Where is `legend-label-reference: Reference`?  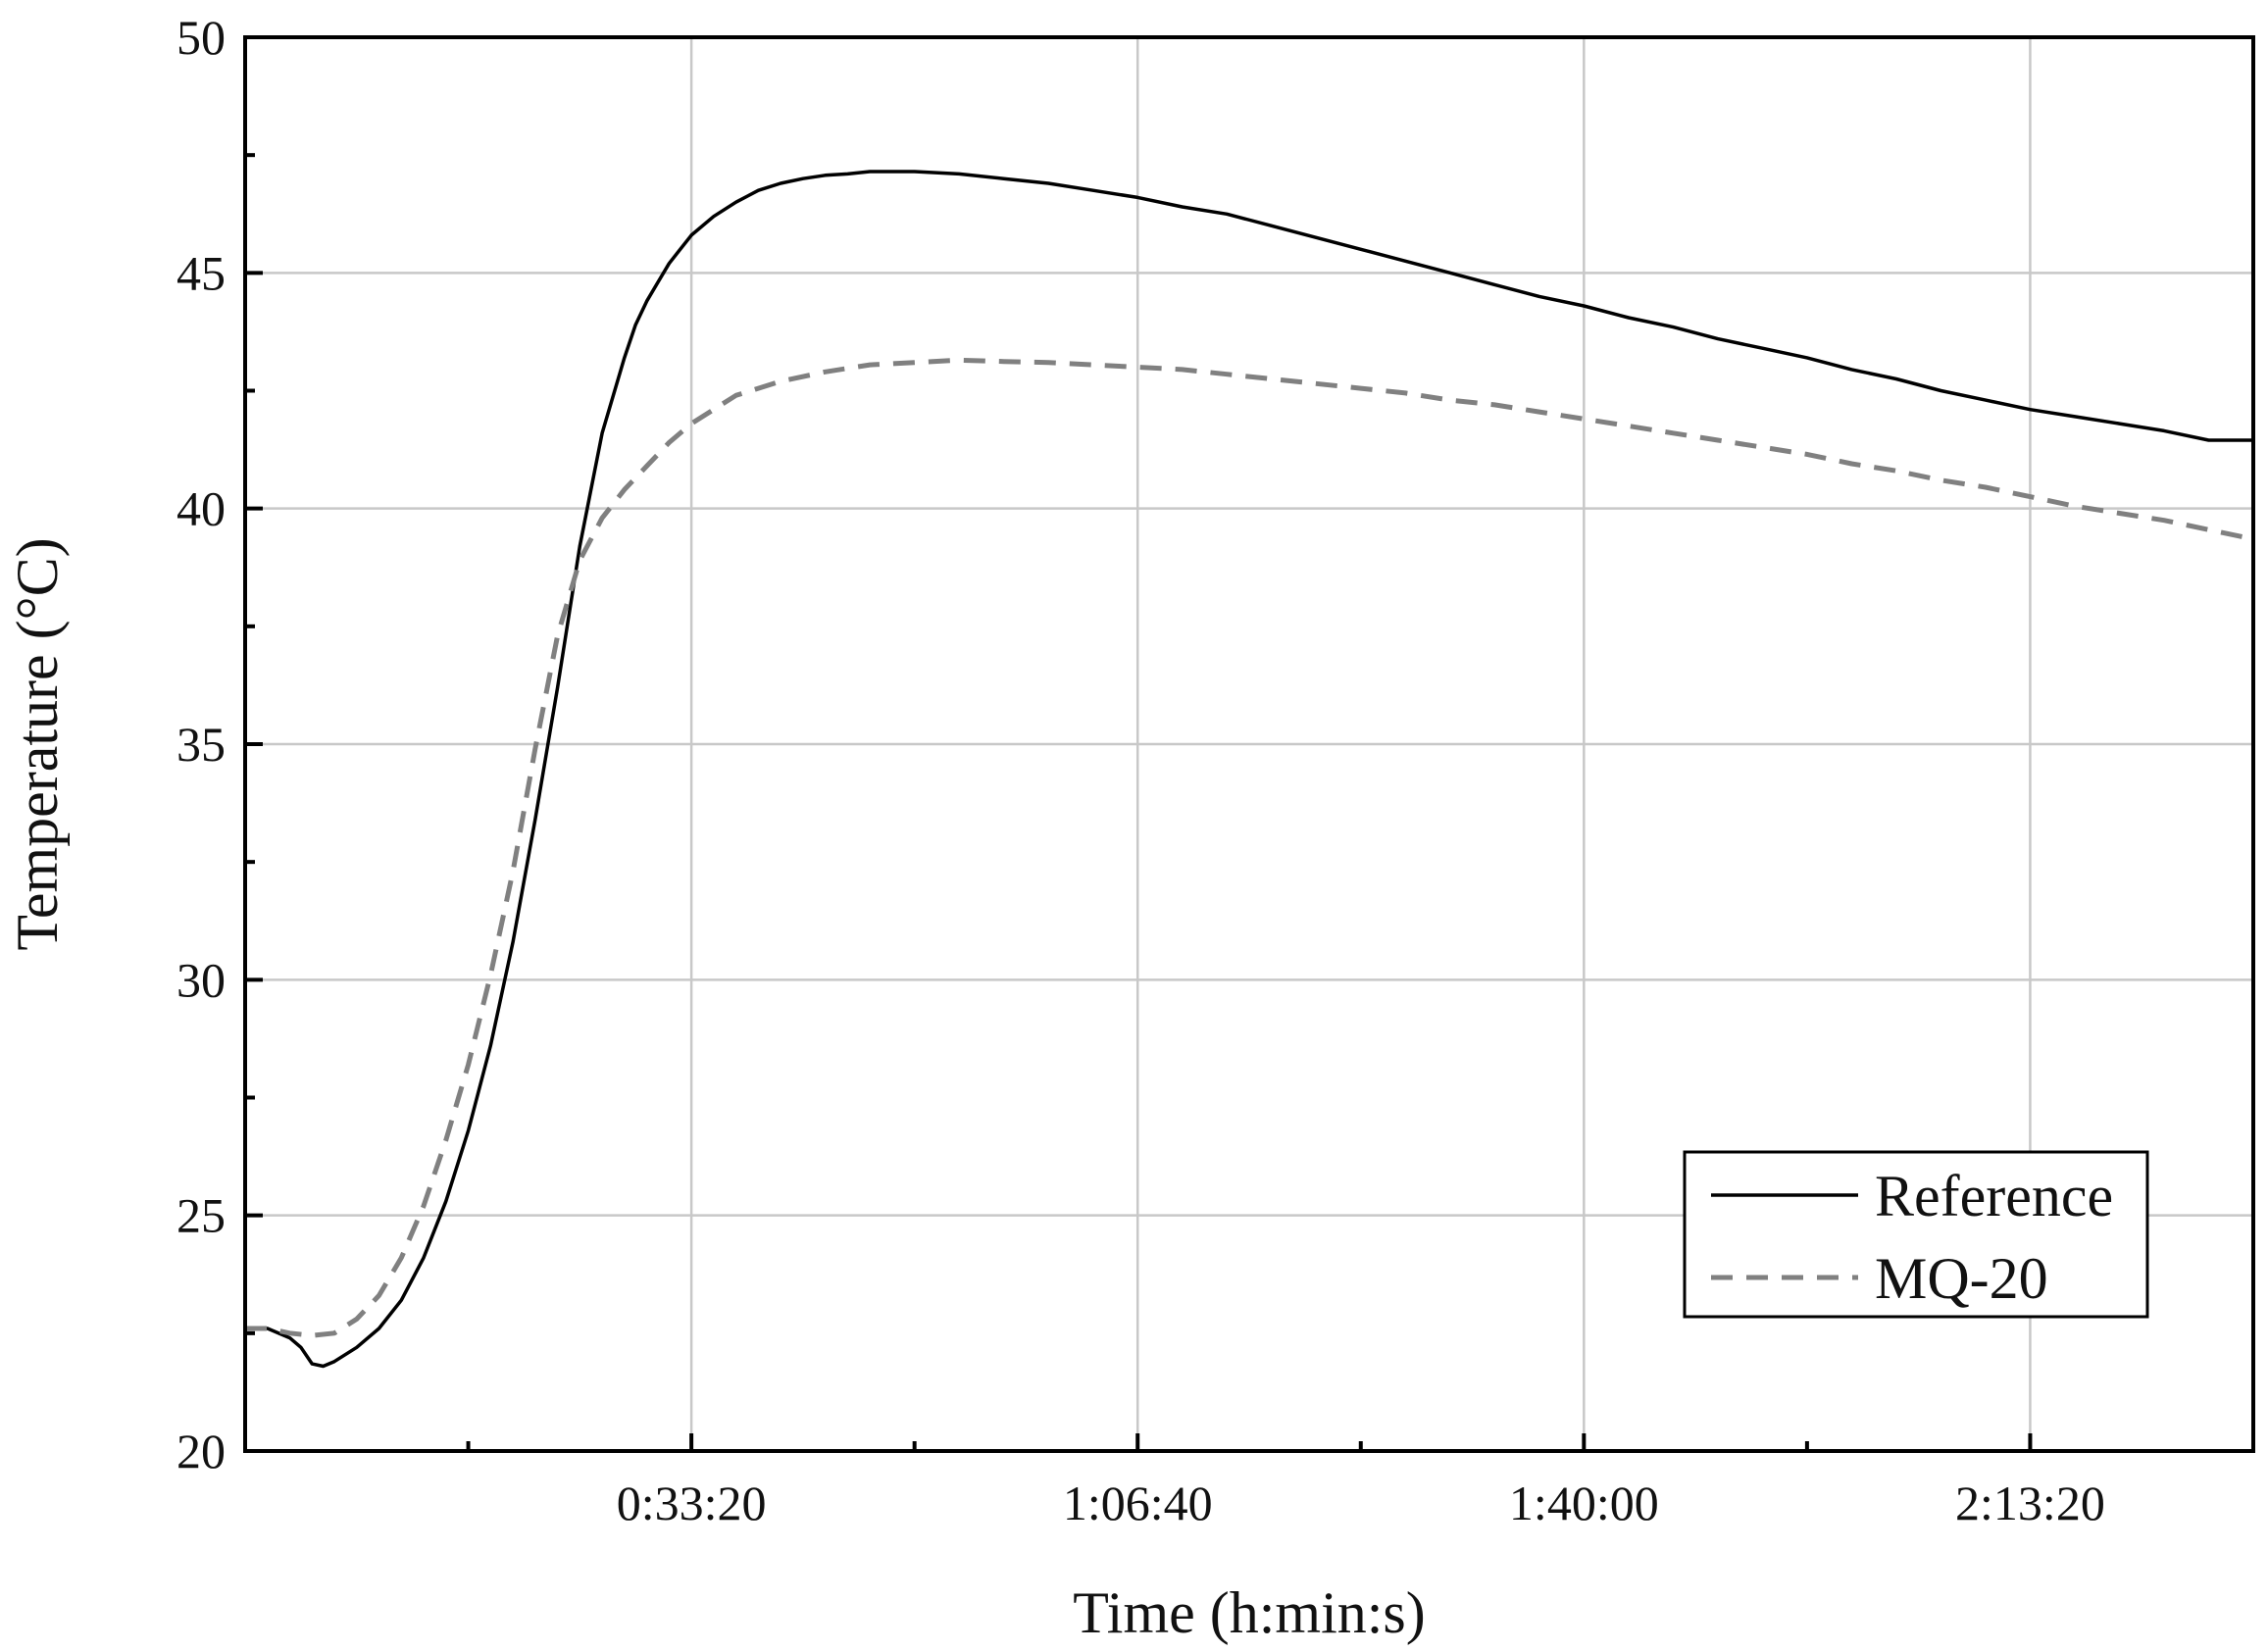
legend-label-reference: Reference is located at coordinates (1994, 1196).